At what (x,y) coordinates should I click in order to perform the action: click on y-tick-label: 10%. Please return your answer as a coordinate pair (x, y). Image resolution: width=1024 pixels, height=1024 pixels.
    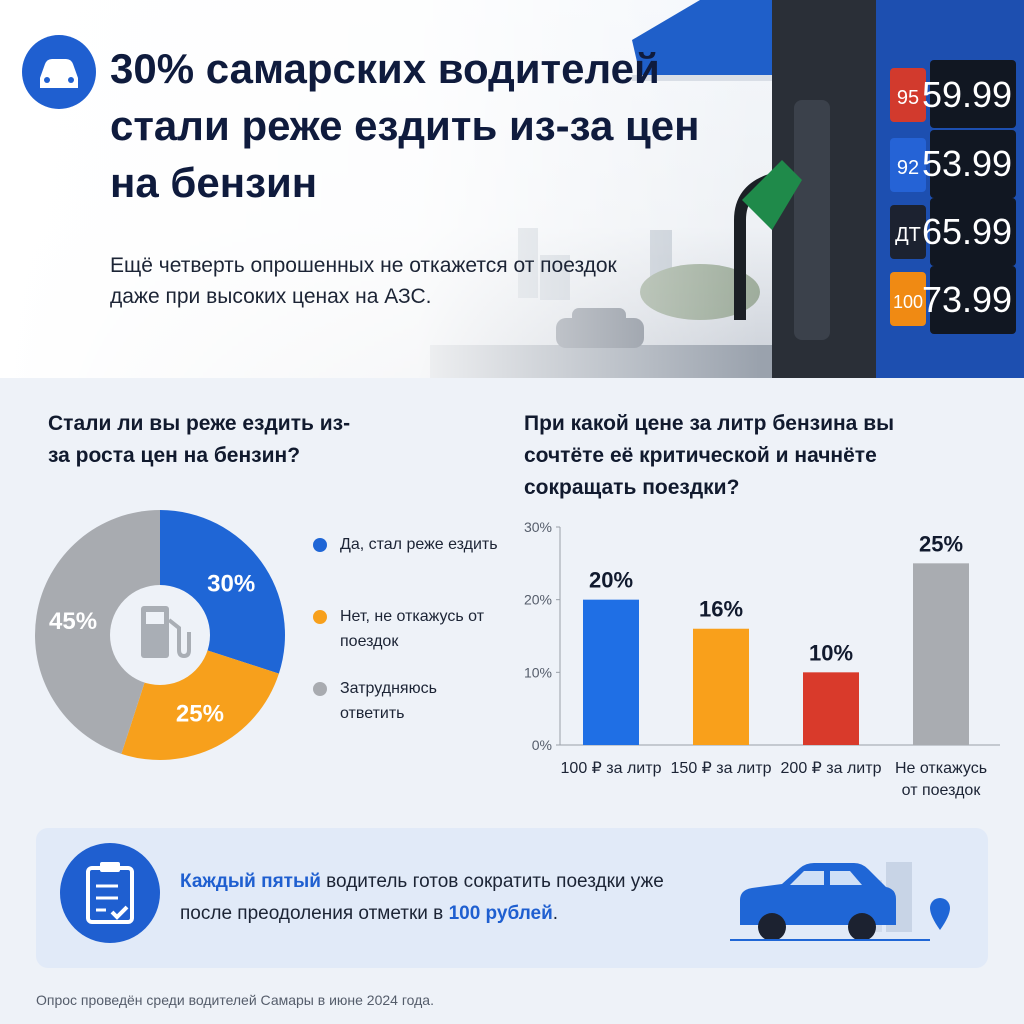
    Looking at the image, I should click on (538, 672).